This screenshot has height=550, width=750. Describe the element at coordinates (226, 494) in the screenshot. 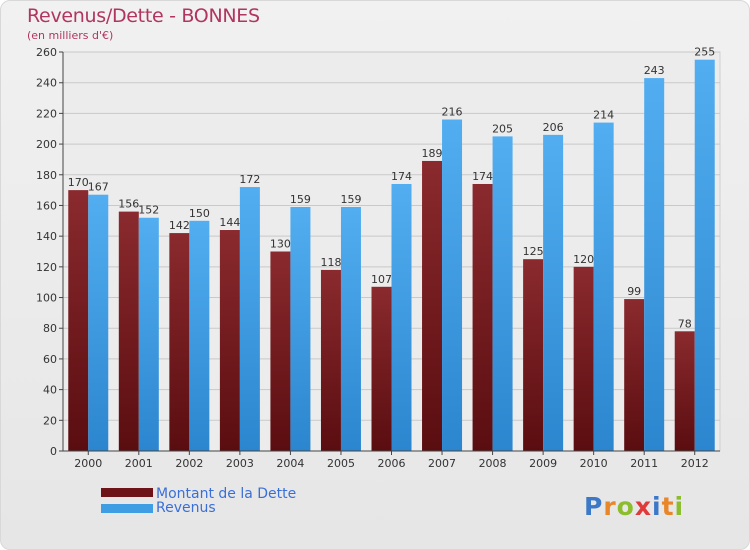

I see `legend-label-debt: Montant de la Dette` at that location.